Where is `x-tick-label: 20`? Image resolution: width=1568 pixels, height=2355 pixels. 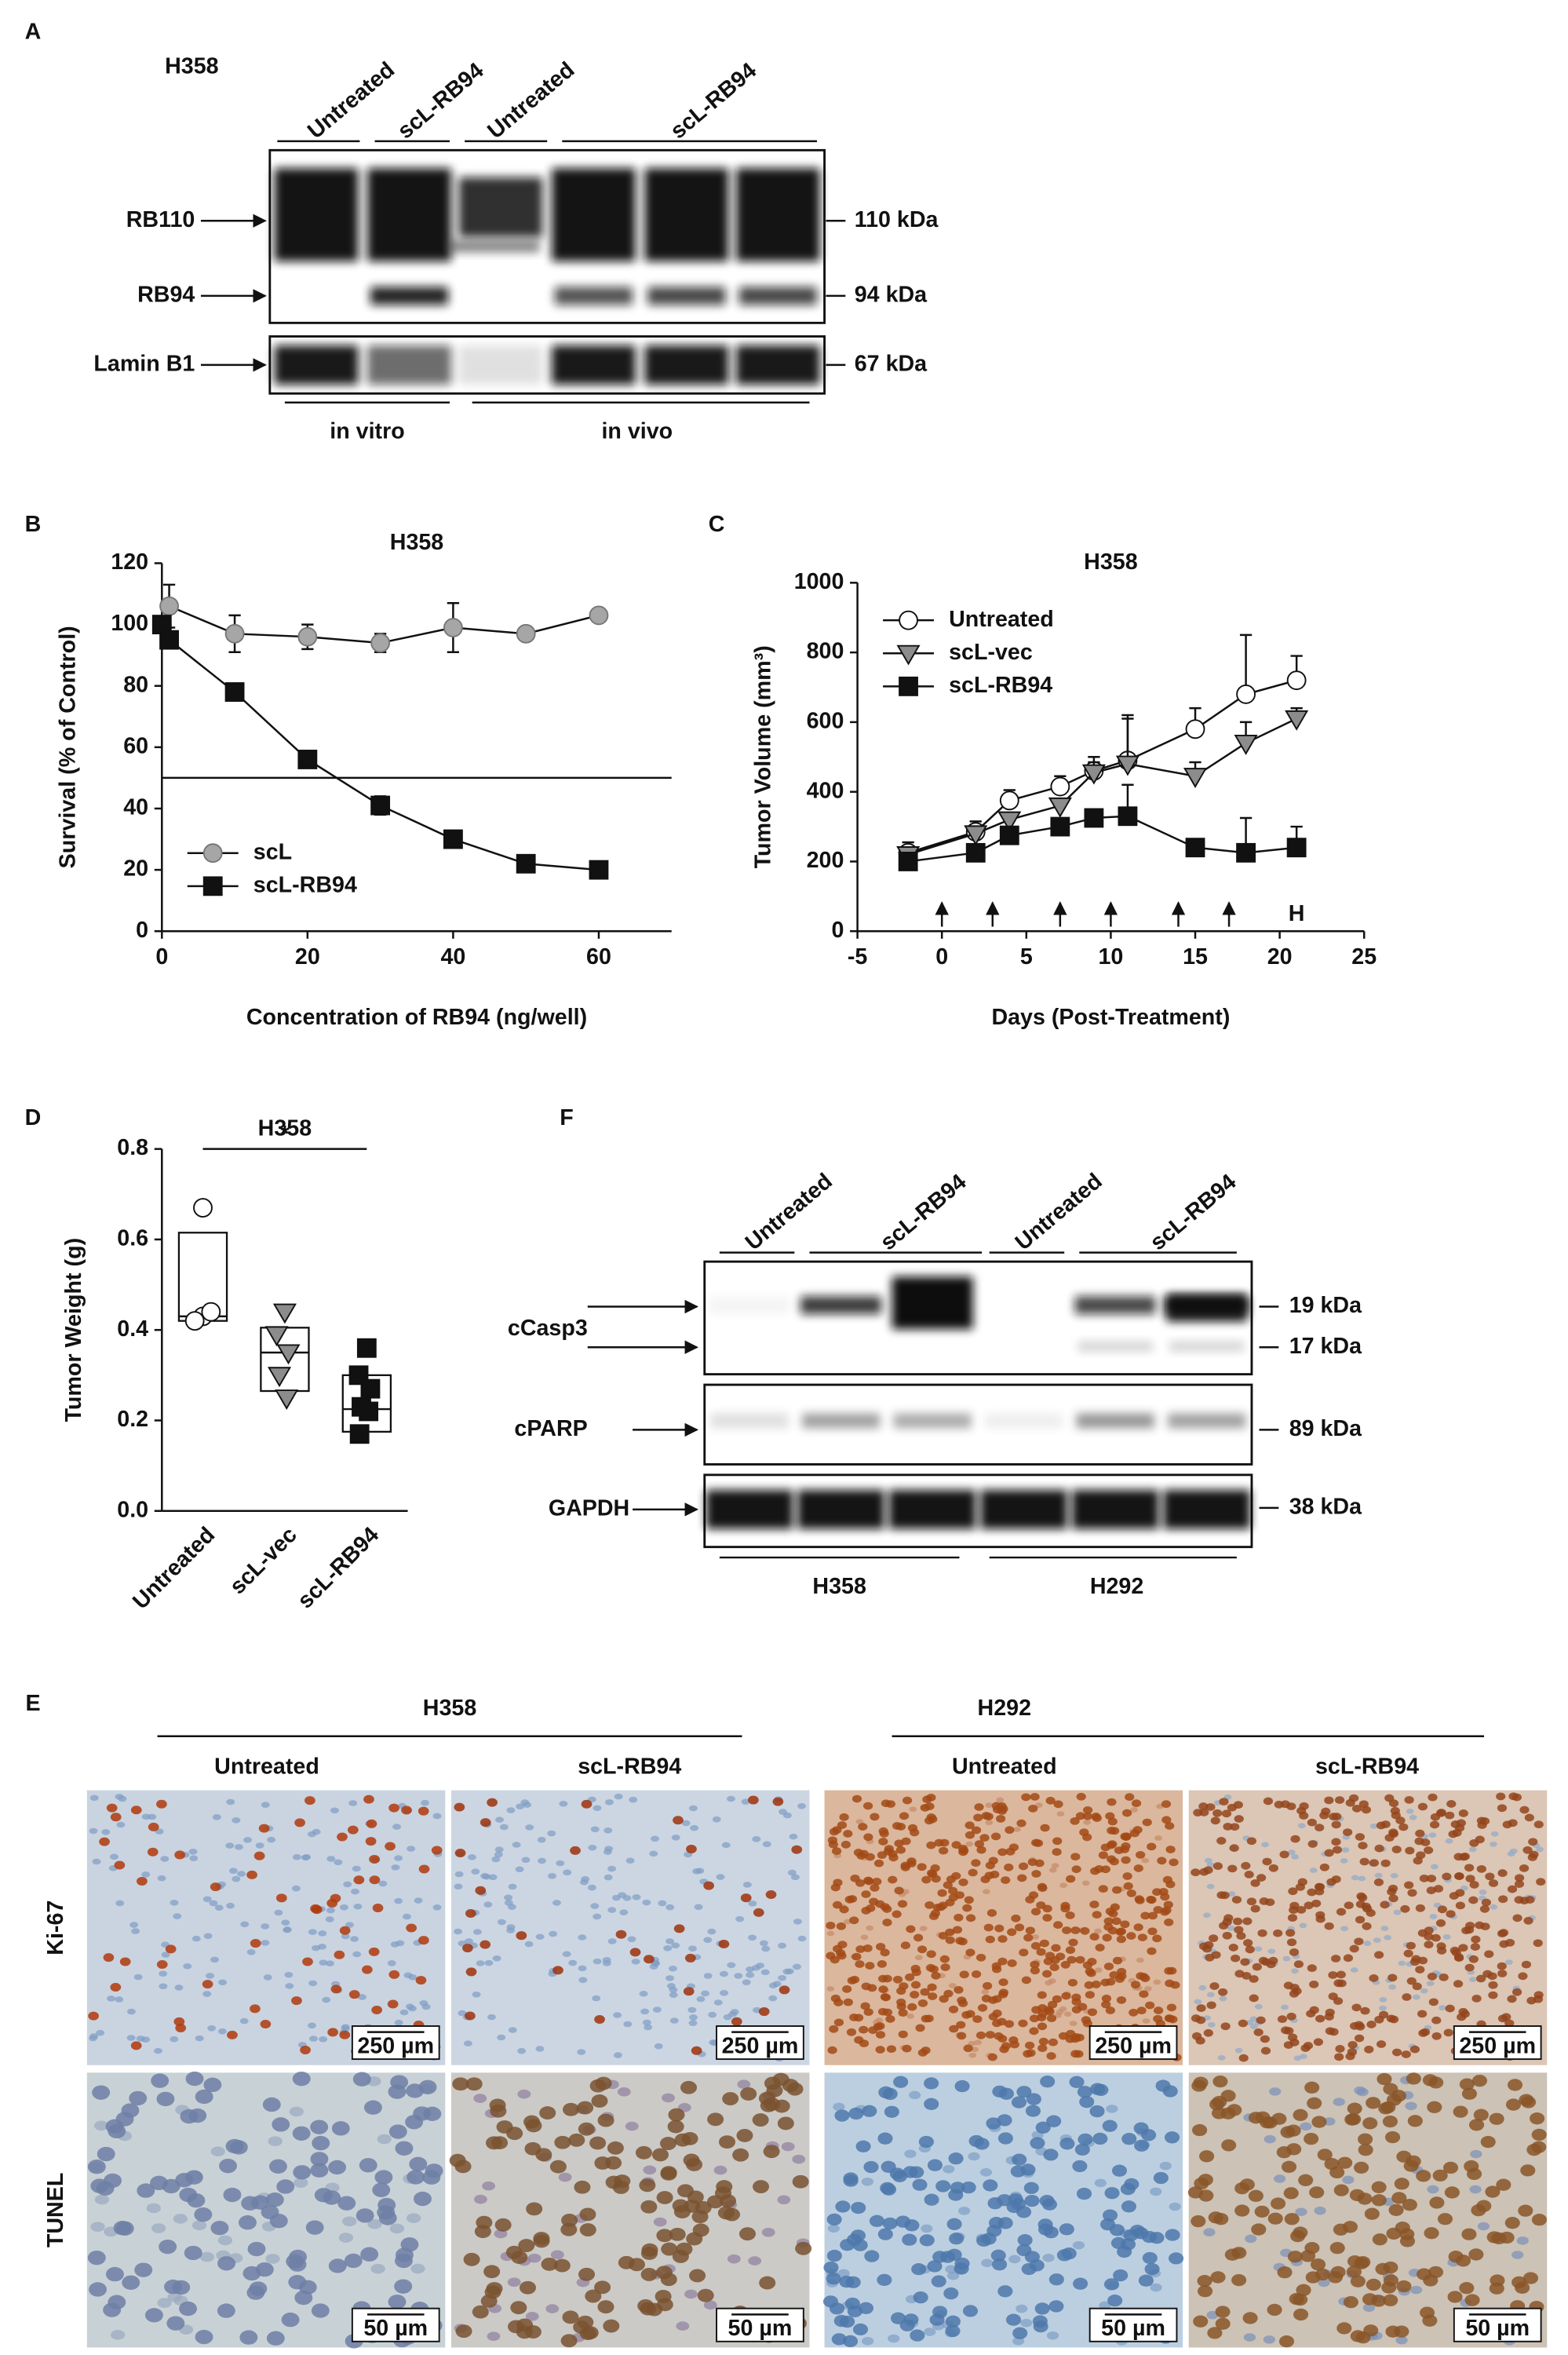
x-tick-label: 20 is located at coordinates (1280, 956).